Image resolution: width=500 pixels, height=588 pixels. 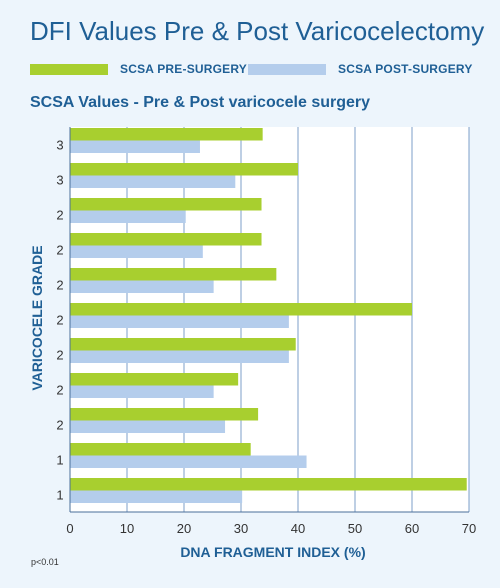 What do you see at coordinates (355, 528) in the screenshot?
I see `x-tick-label: 50` at bounding box center [355, 528].